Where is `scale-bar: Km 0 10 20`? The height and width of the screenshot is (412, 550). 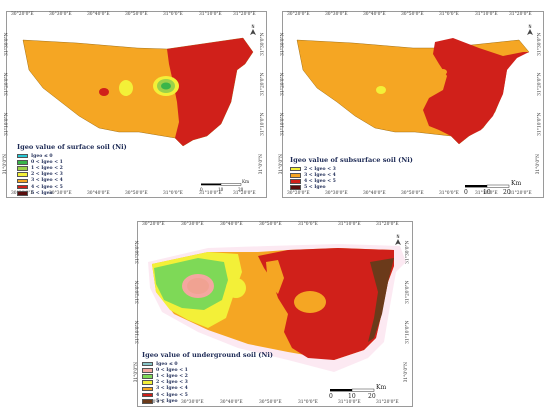 scale-bar: Km 0 10 20 is located at coordinates (224, 185).